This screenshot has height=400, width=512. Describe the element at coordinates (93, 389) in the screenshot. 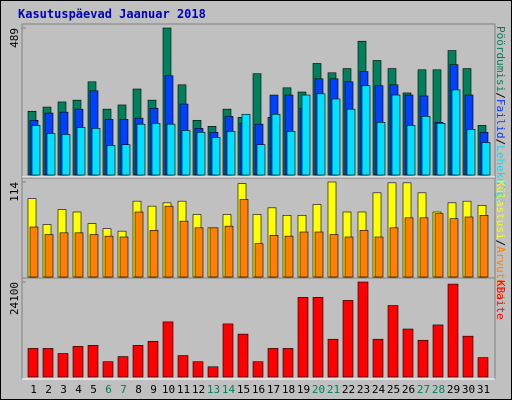

I see `x-tick-label: 5` at that location.